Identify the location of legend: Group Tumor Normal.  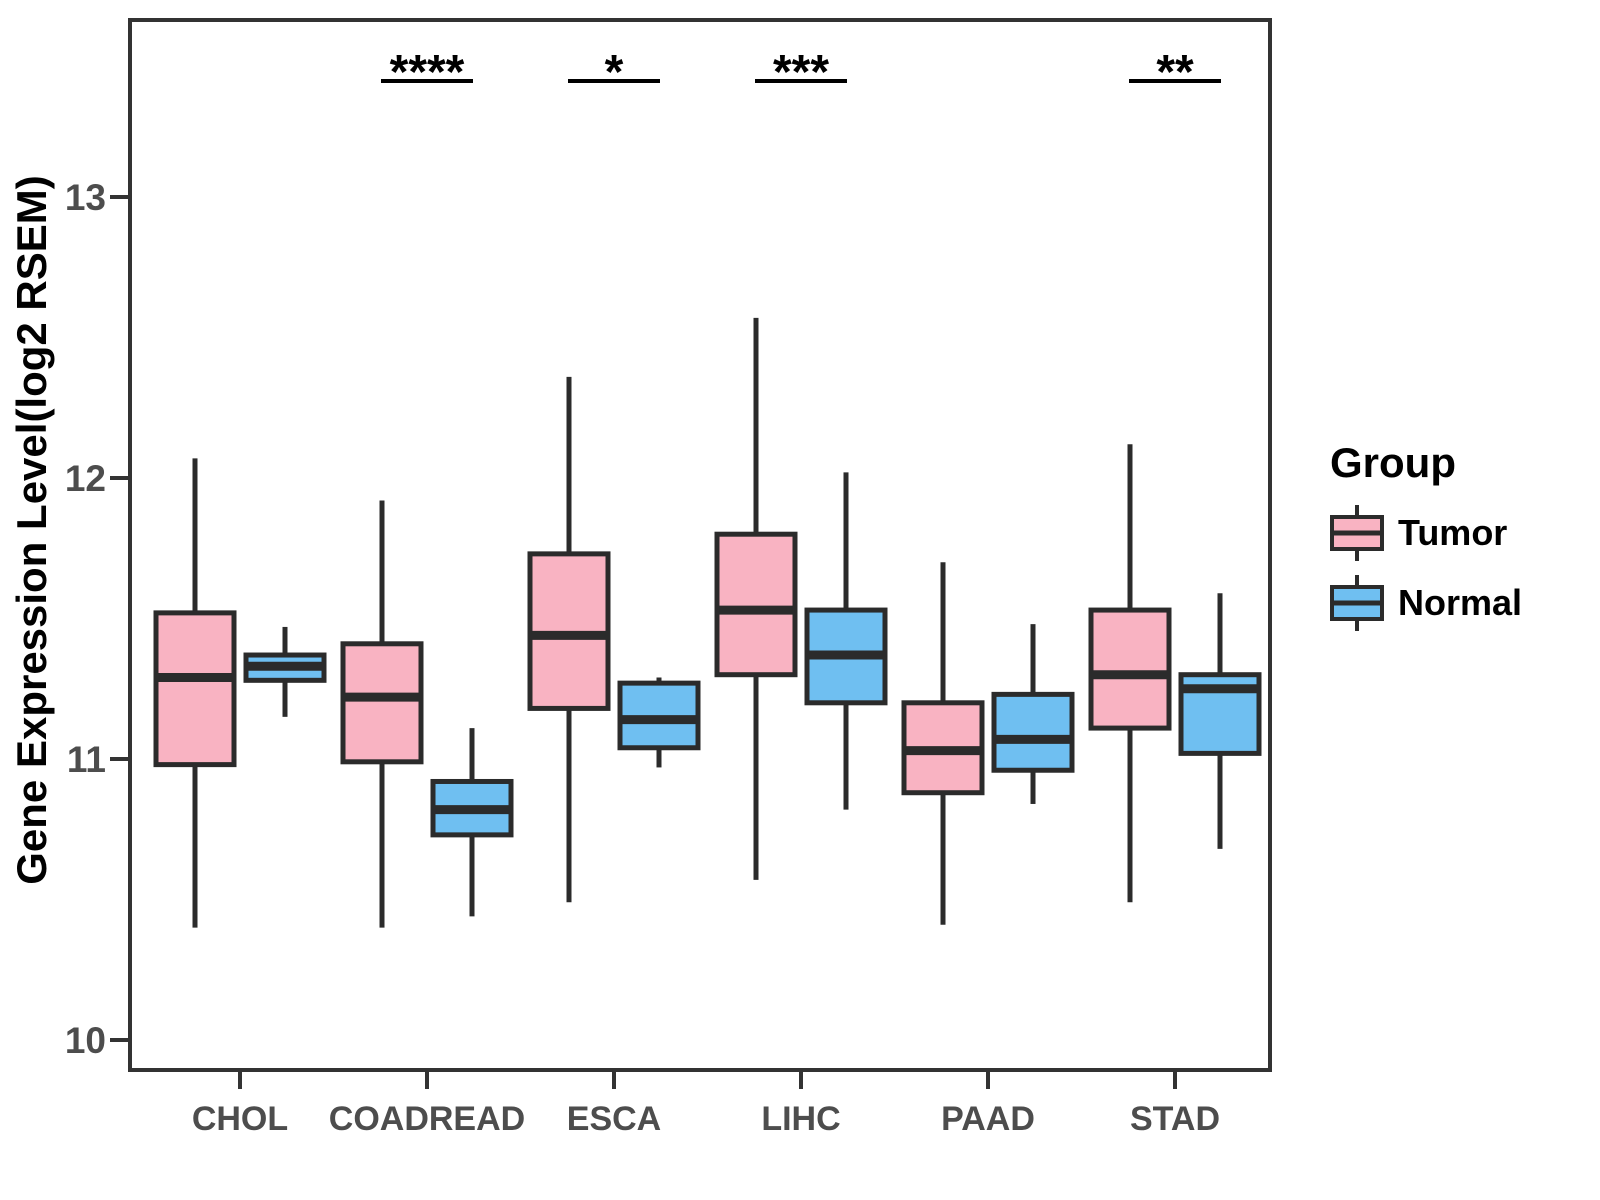
(1426, 535).